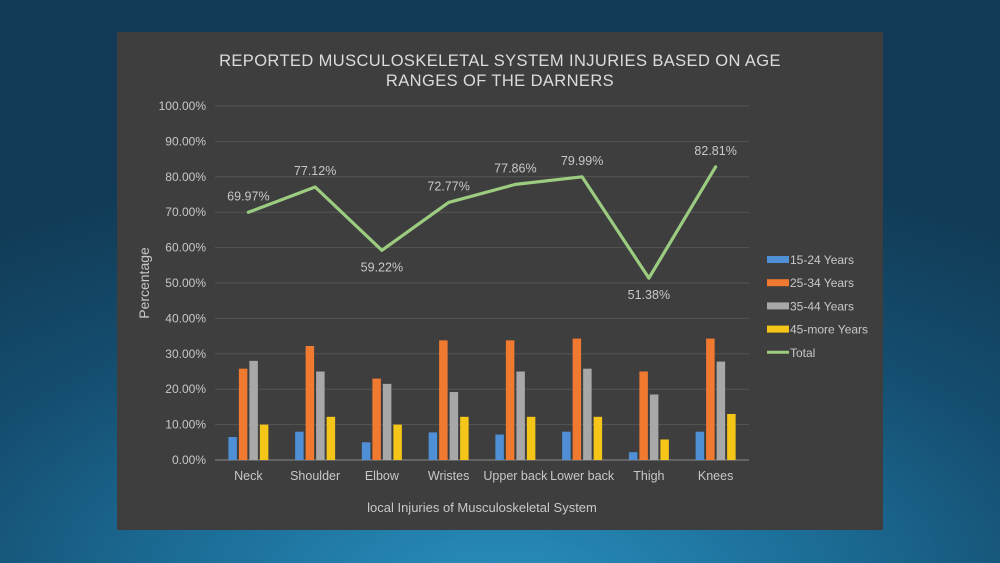 The image size is (1000, 563). I want to click on x-tick-label: Elbow, so click(382, 476).